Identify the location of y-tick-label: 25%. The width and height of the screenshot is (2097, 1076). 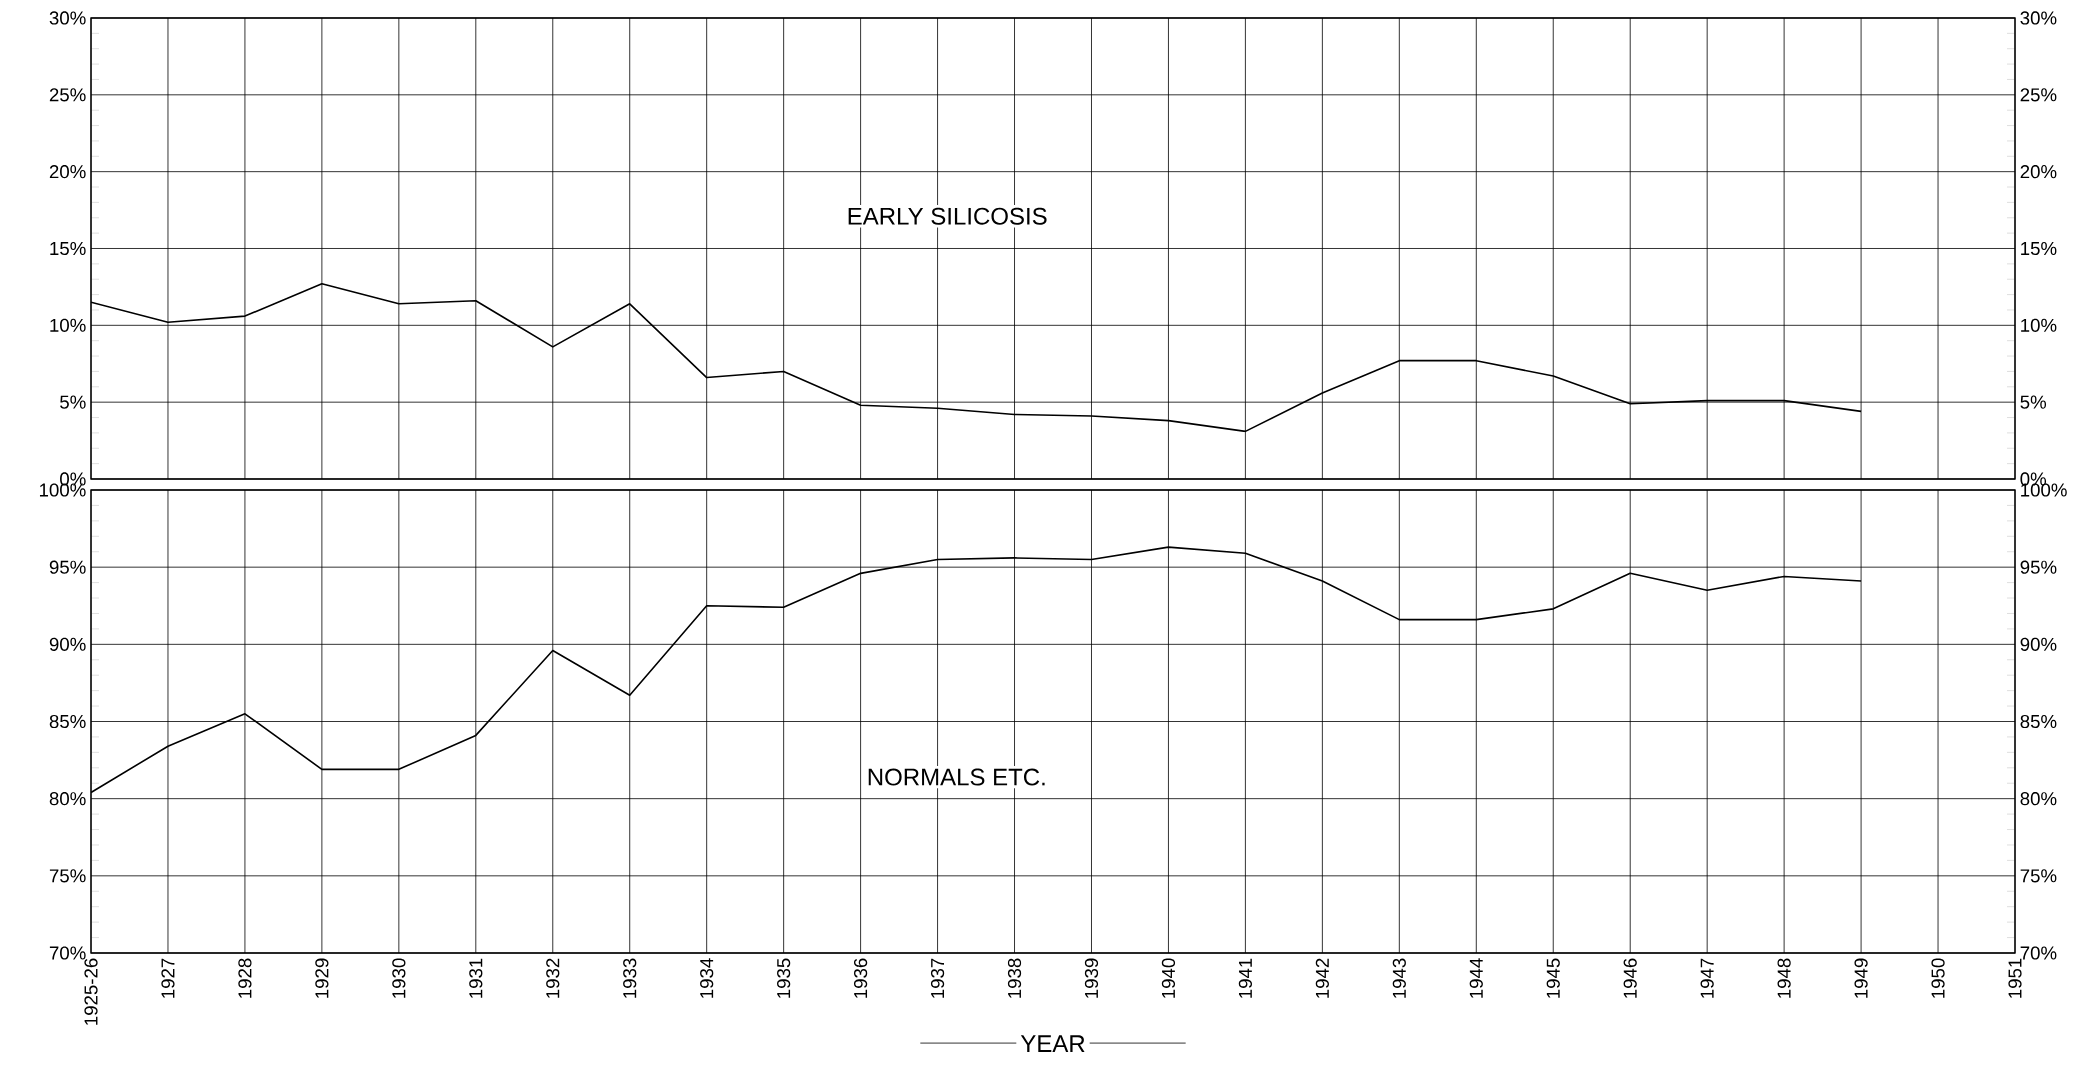
(67, 95).